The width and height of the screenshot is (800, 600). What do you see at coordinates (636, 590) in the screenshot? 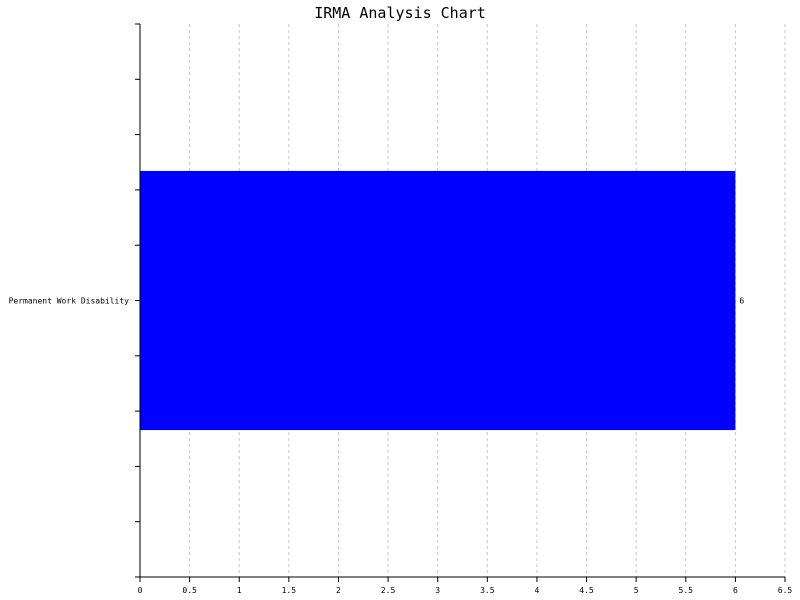
I see `x-tick-label: 5` at bounding box center [636, 590].